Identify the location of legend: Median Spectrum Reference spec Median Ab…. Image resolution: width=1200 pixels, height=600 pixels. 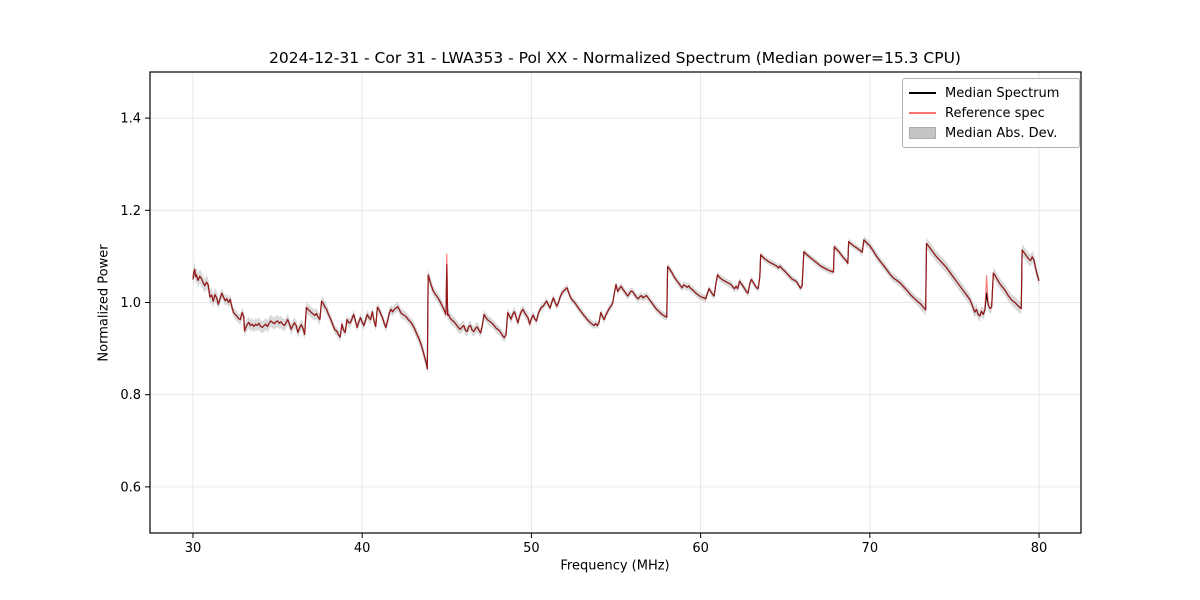
(991, 113).